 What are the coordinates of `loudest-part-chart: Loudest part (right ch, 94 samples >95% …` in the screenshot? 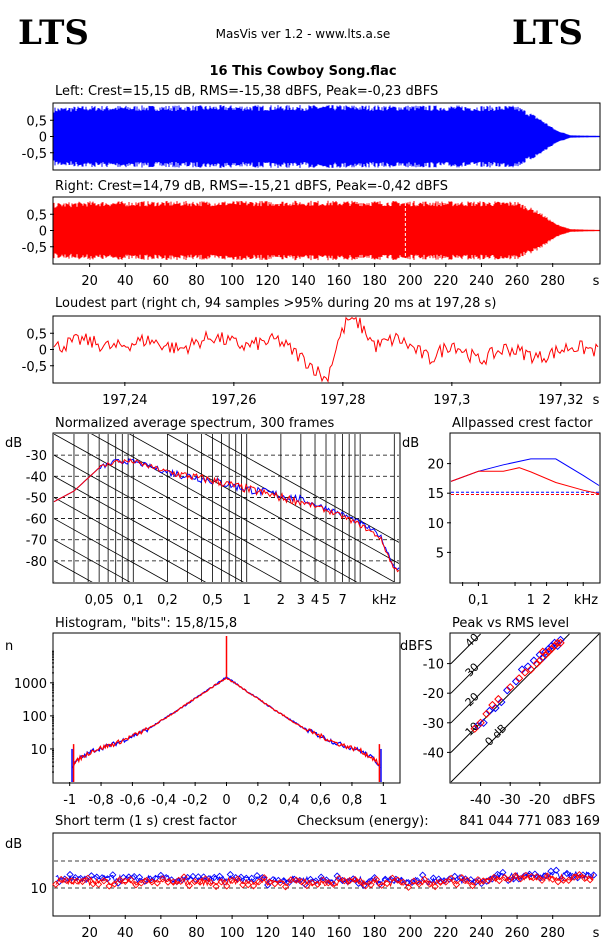 It's located at (311, 352).